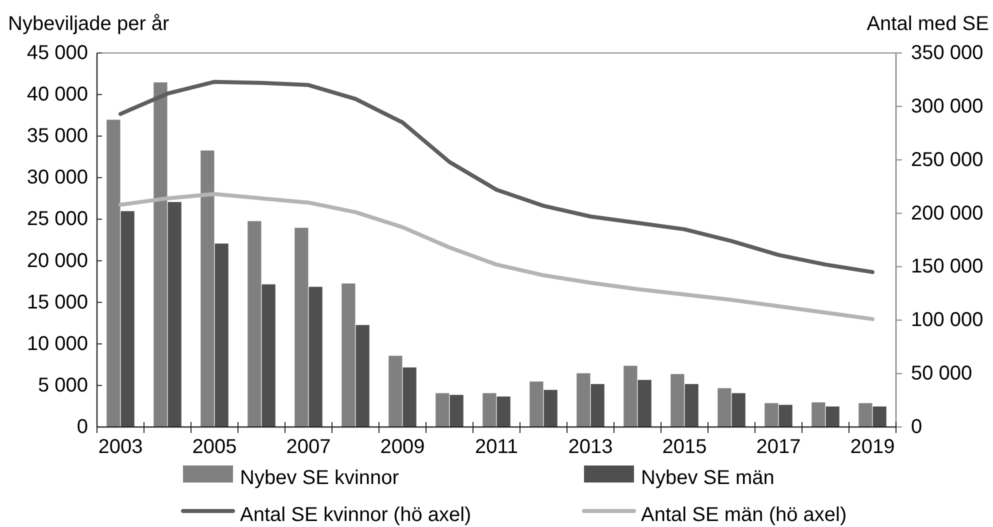 This screenshot has width=993, height=527. What do you see at coordinates (57, 53) in the screenshot?
I see `y-tick-label: 45 000` at bounding box center [57, 53].